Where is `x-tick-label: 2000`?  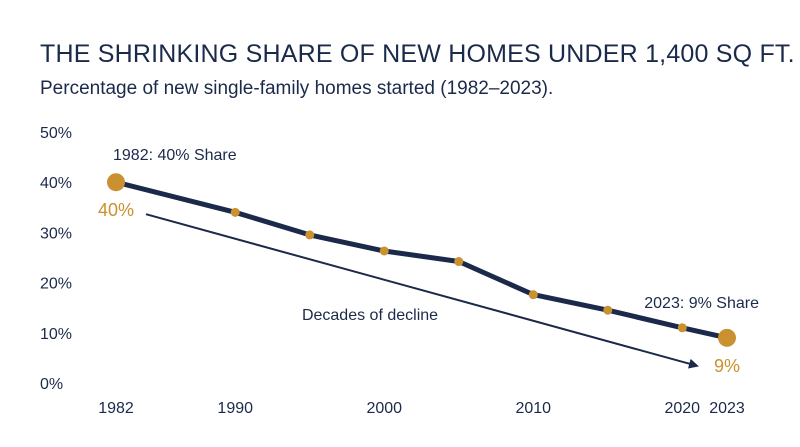
x-tick-label: 2000 is located at coordinates (384, 408).